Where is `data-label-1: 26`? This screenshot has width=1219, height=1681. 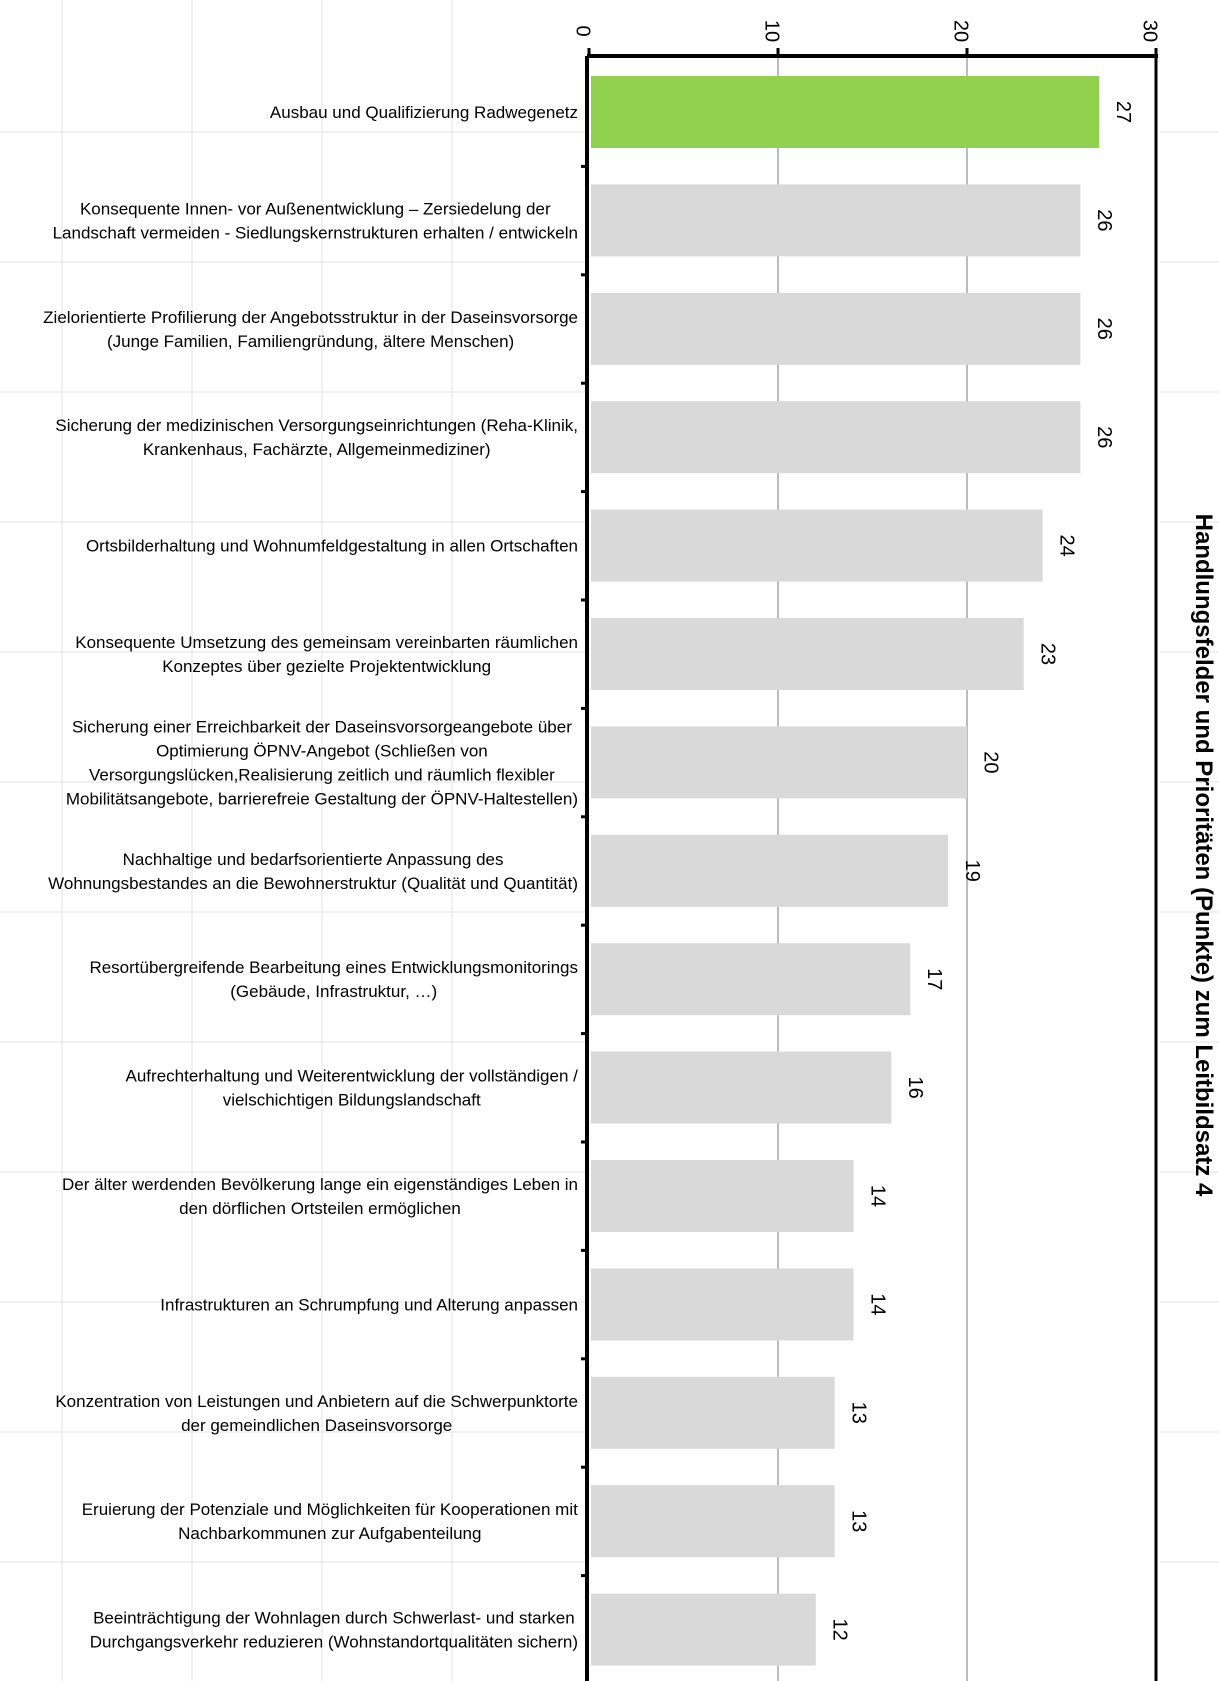
data-label-1: 26 is located at coordinates (1104, 220).